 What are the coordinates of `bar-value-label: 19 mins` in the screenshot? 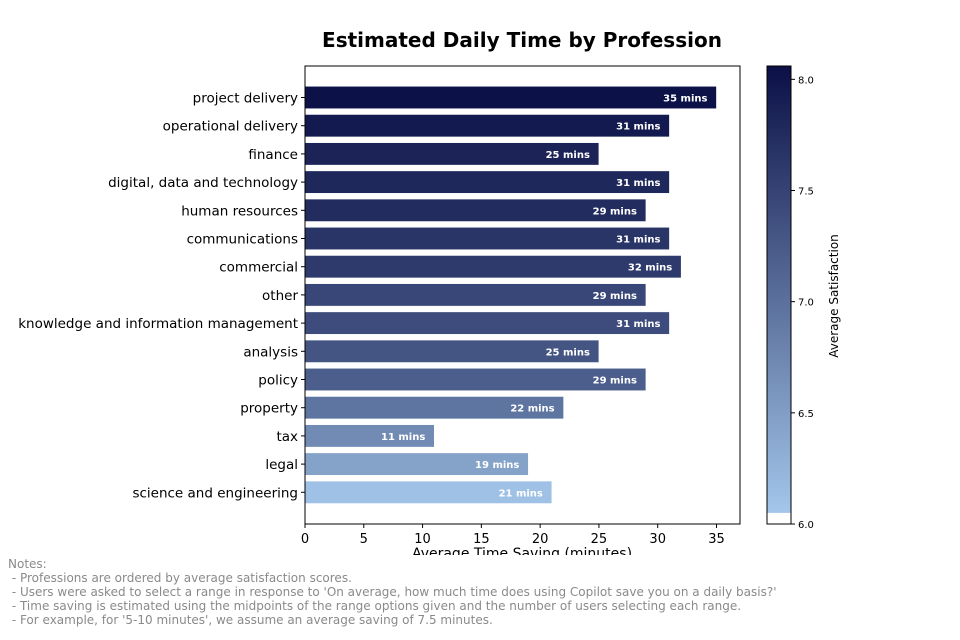 It's located at (497, 465).